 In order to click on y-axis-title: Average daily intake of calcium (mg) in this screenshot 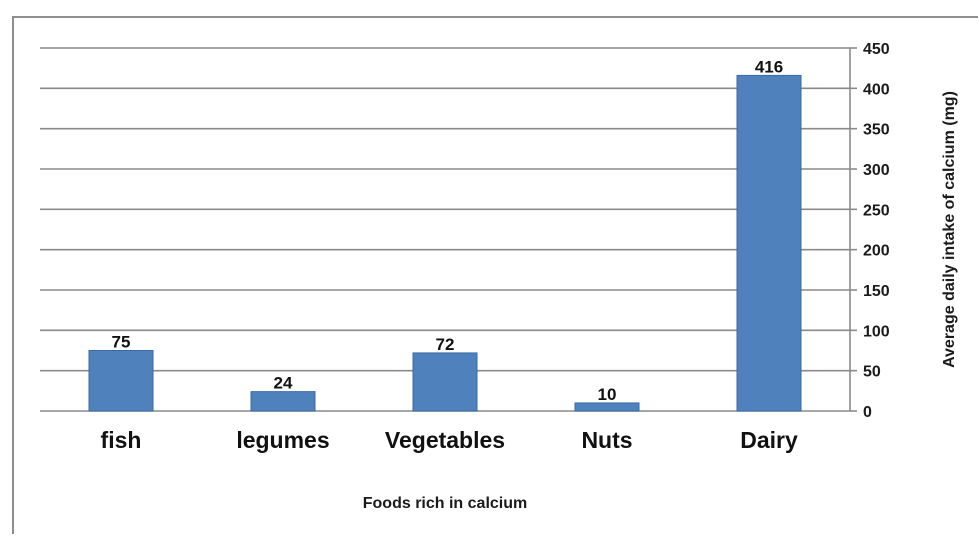, I will do `click(949, 229)`.